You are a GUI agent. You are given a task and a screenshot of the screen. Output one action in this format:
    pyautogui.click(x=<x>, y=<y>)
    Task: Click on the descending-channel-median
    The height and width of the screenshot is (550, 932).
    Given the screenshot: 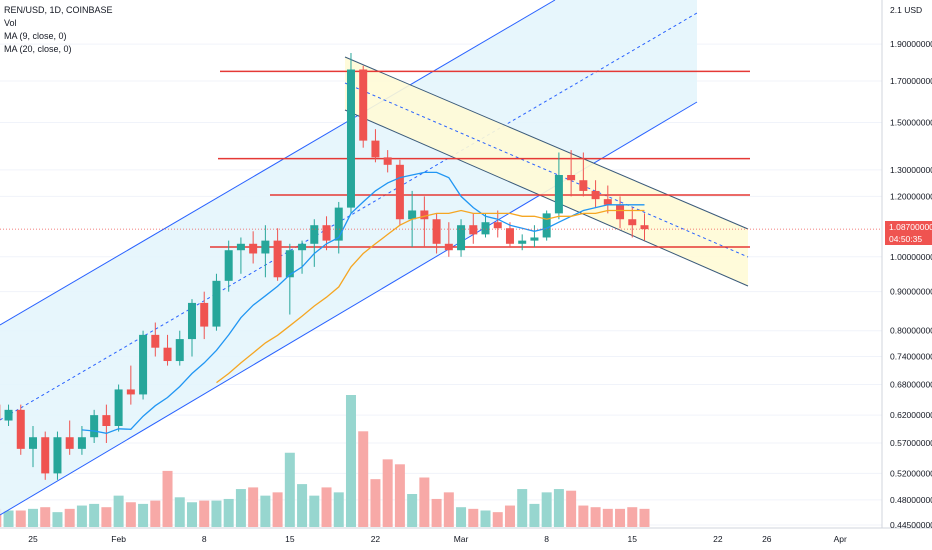 What is the action you would take?
    pyautogui.click(x=546, y=170)
    